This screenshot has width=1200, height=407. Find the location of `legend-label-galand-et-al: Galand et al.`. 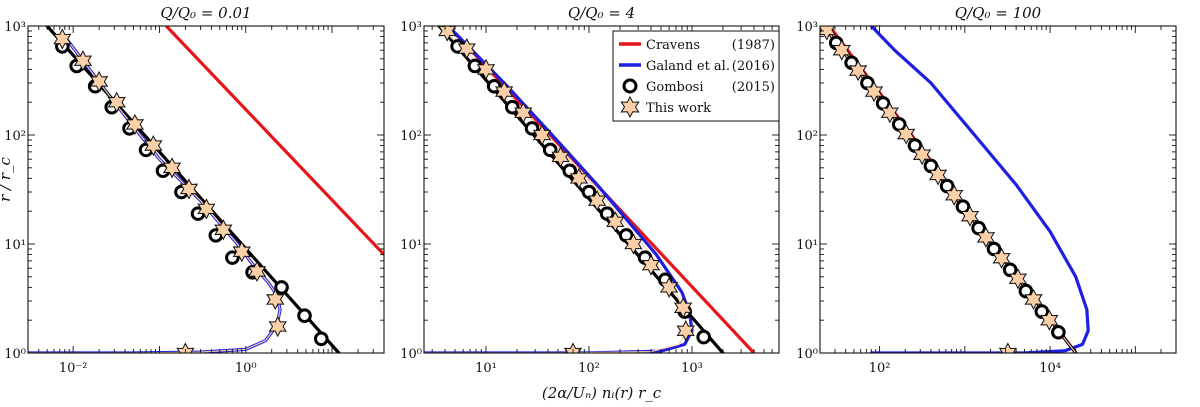

legend-label-galand-et-al: Galand et al. is located at coordinates (688, 66).